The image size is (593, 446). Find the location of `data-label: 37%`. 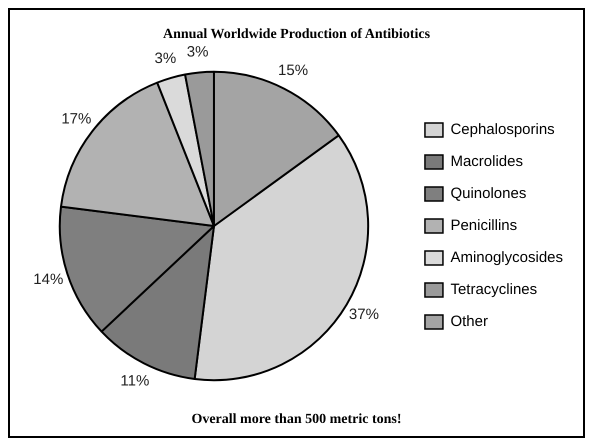

data-label: 37% is located at coordinates (363, 314).